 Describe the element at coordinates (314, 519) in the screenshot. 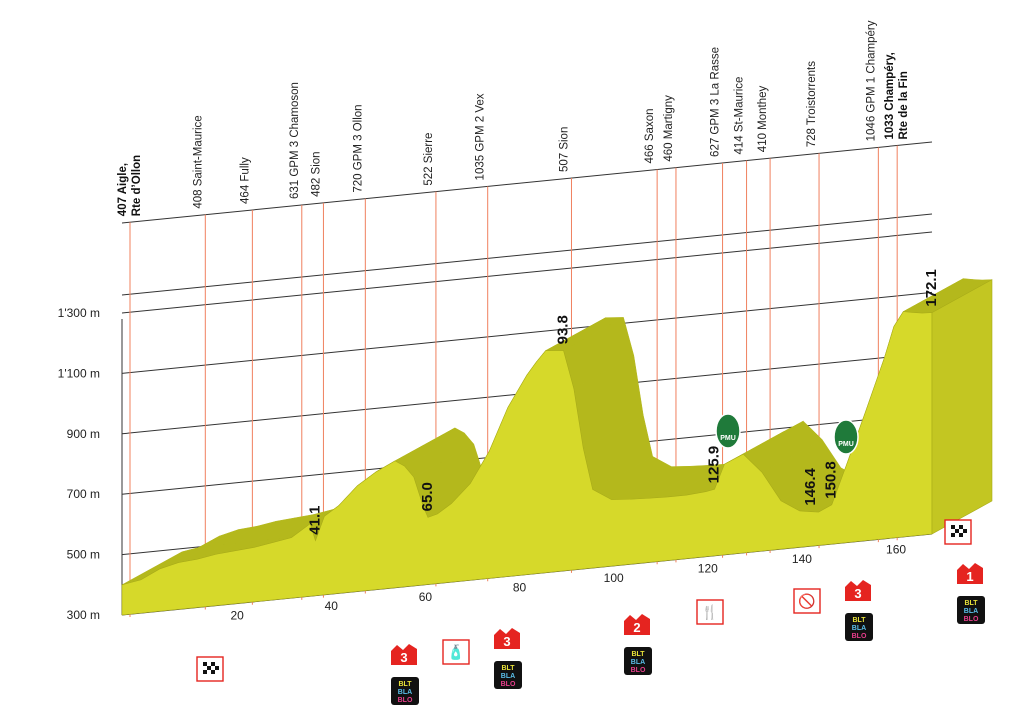

I see `km-marker: 41.1` at that location.